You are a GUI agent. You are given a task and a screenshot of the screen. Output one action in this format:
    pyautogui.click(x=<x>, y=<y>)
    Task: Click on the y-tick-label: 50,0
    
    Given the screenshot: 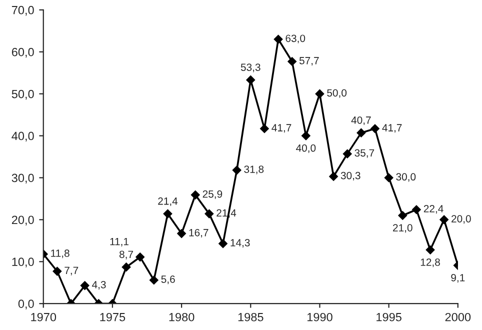 What is the action you would take?
    pyautogui.click(x=23, y=95)
    